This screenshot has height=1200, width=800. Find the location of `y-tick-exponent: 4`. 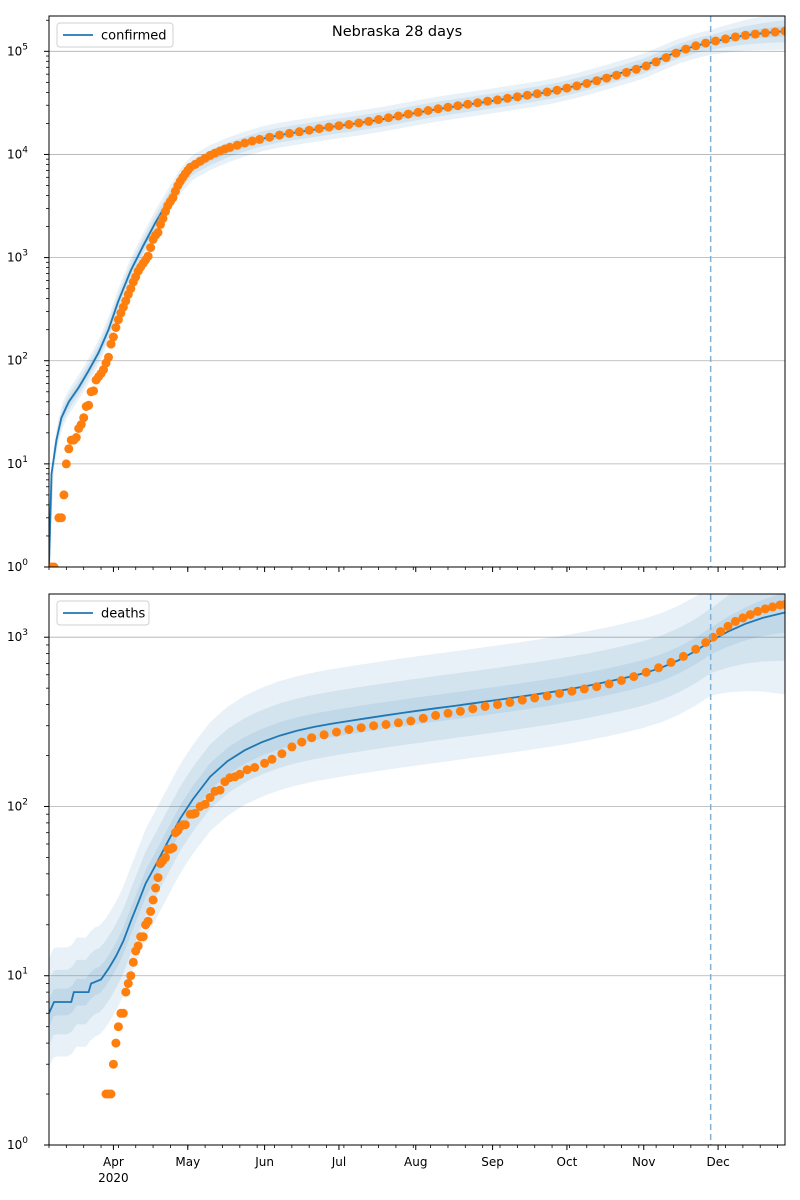

y-tick-exponent: 4 is located at coordinates (25, 150).